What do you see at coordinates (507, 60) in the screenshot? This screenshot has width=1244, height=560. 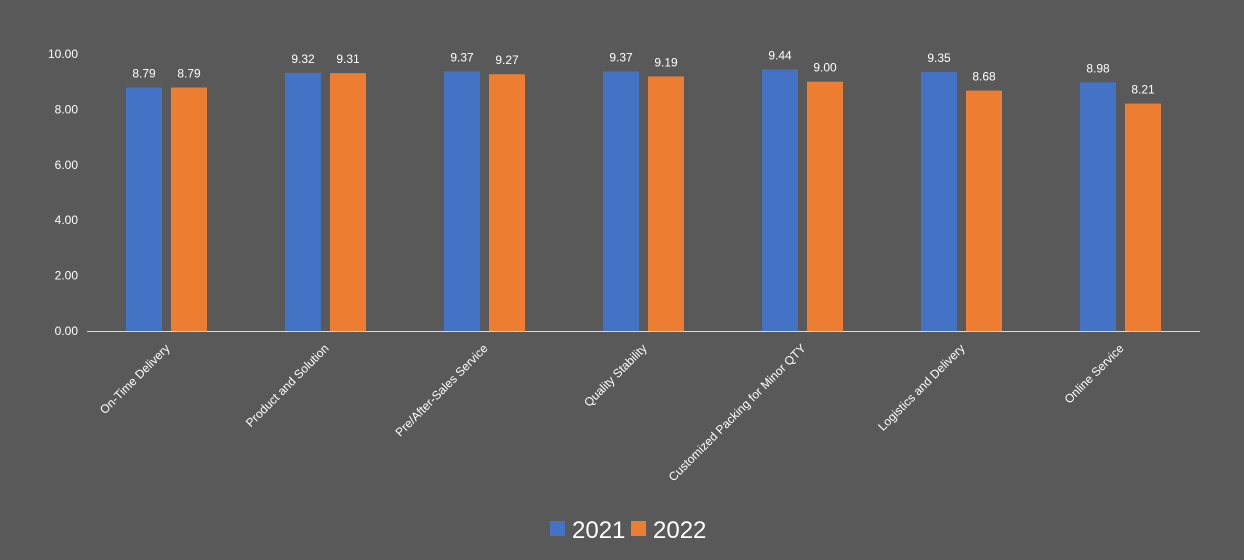 I see `data-label-2022-2: 9.27` at bounding box center [507, 60].